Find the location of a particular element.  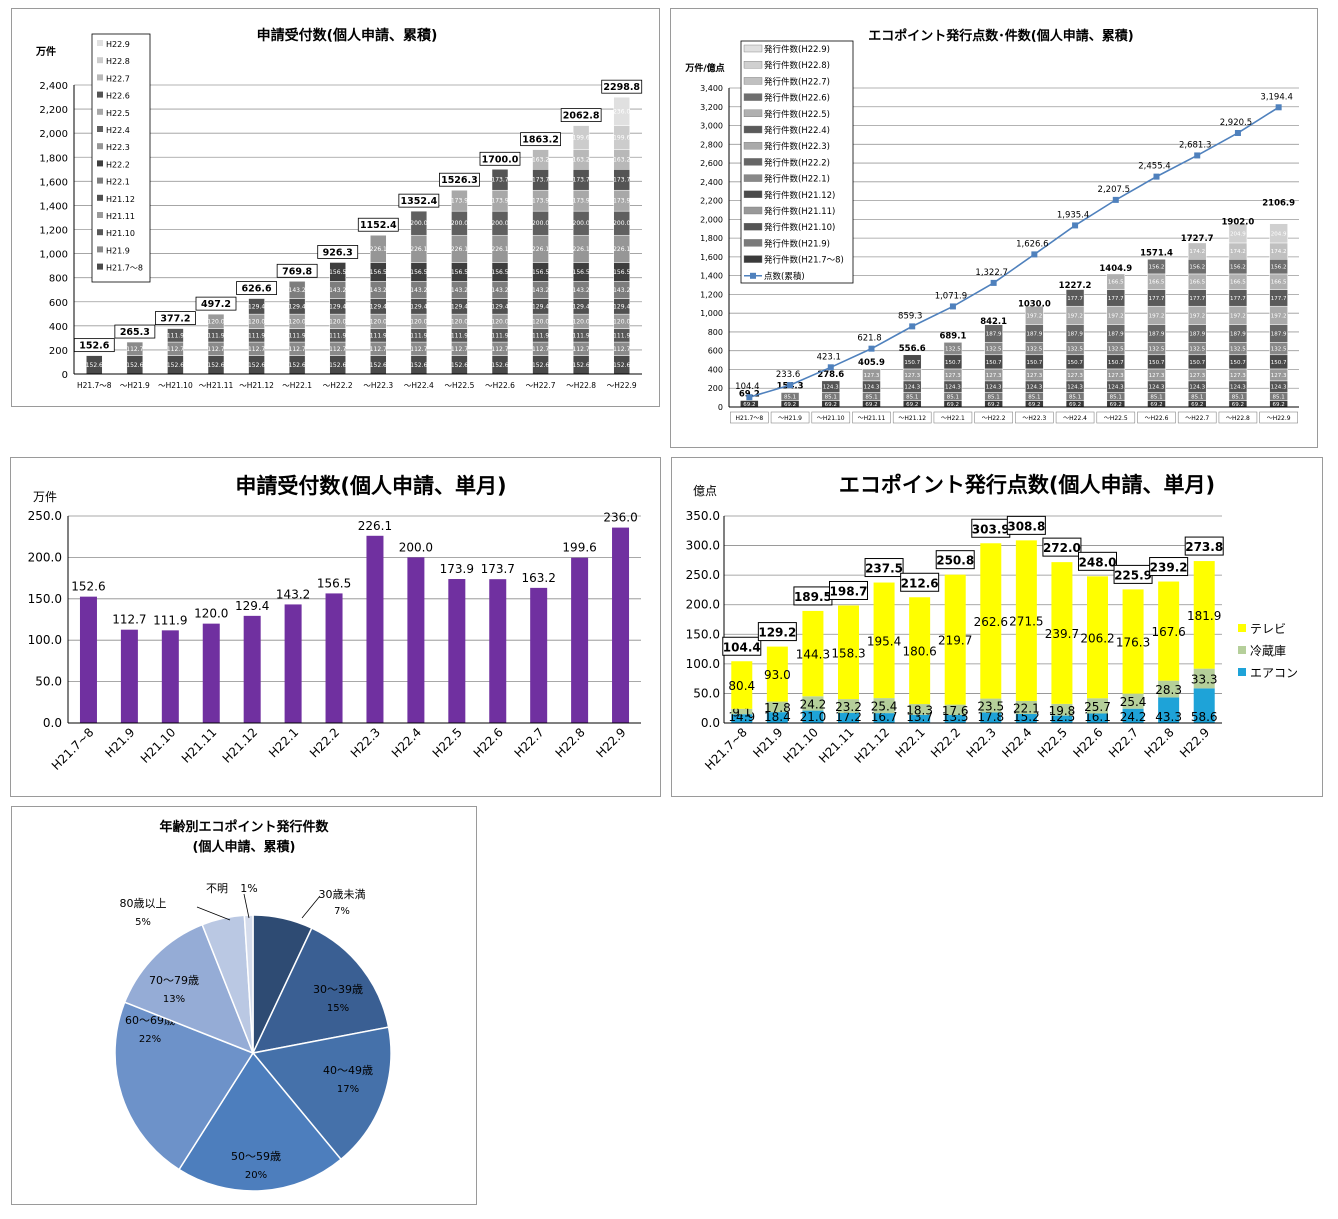

segment-label: 111.9 is located at coordinates (418, 335).